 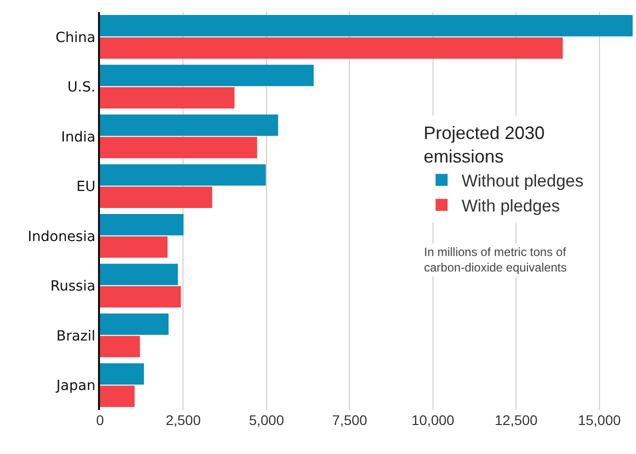 What do you see at coordinates (73, 286) in the screenshot?
I see `y-tick-label: Russia` at bounding box center [73, 286].